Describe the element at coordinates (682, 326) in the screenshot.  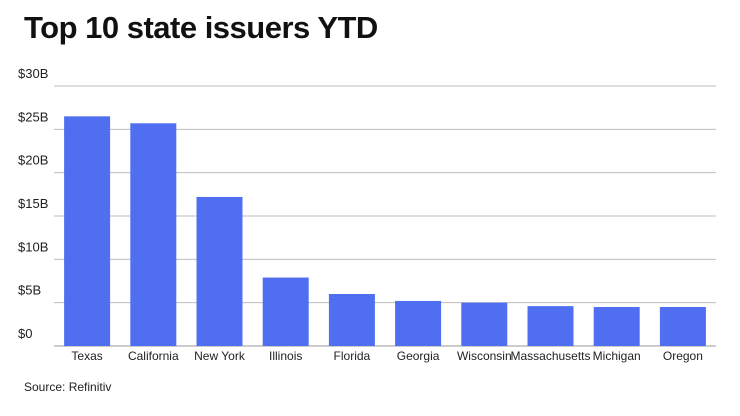
I see `bar-oregon` at that location.